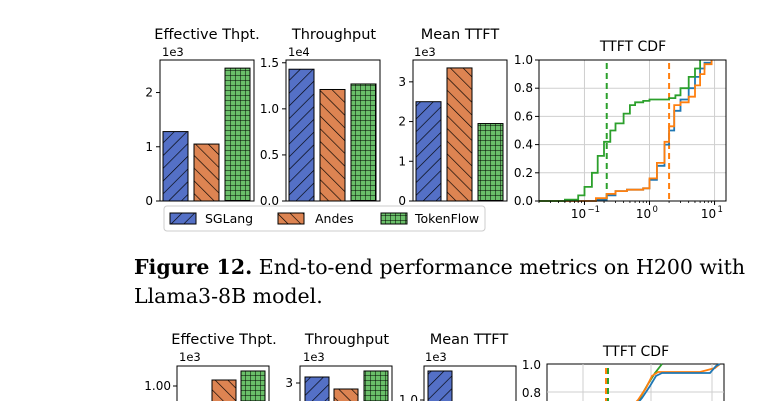 The width and height of the screenshot is (768, 405). What do you see at coordinates (523, 173) in the screenshot?
I see `ytick-label: 0.2` at bounding box center [523, 173].